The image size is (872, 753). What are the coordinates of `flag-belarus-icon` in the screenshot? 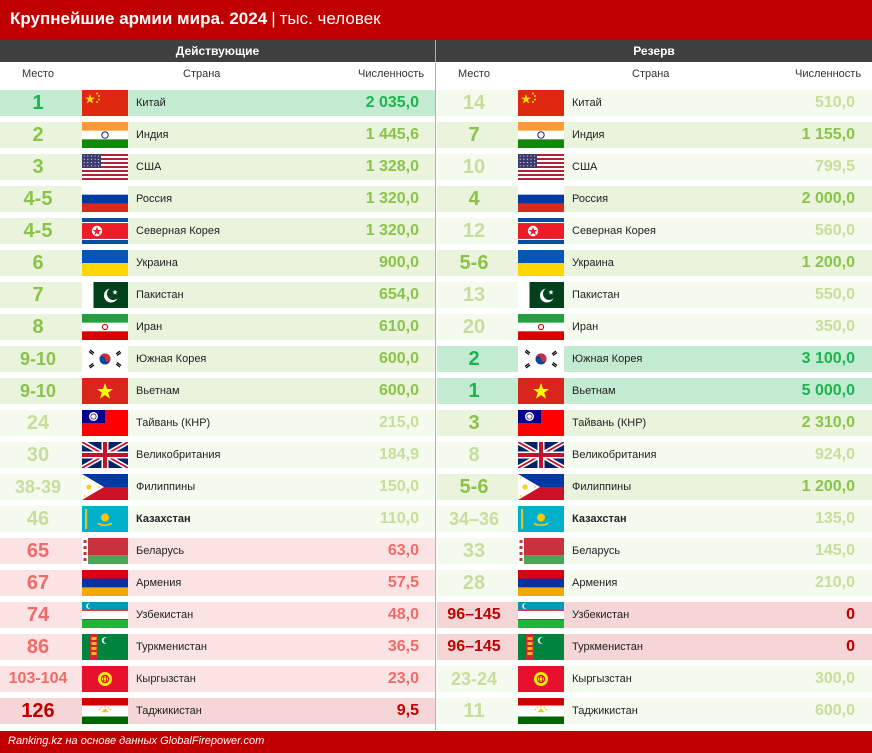 It's located at (541, 551).